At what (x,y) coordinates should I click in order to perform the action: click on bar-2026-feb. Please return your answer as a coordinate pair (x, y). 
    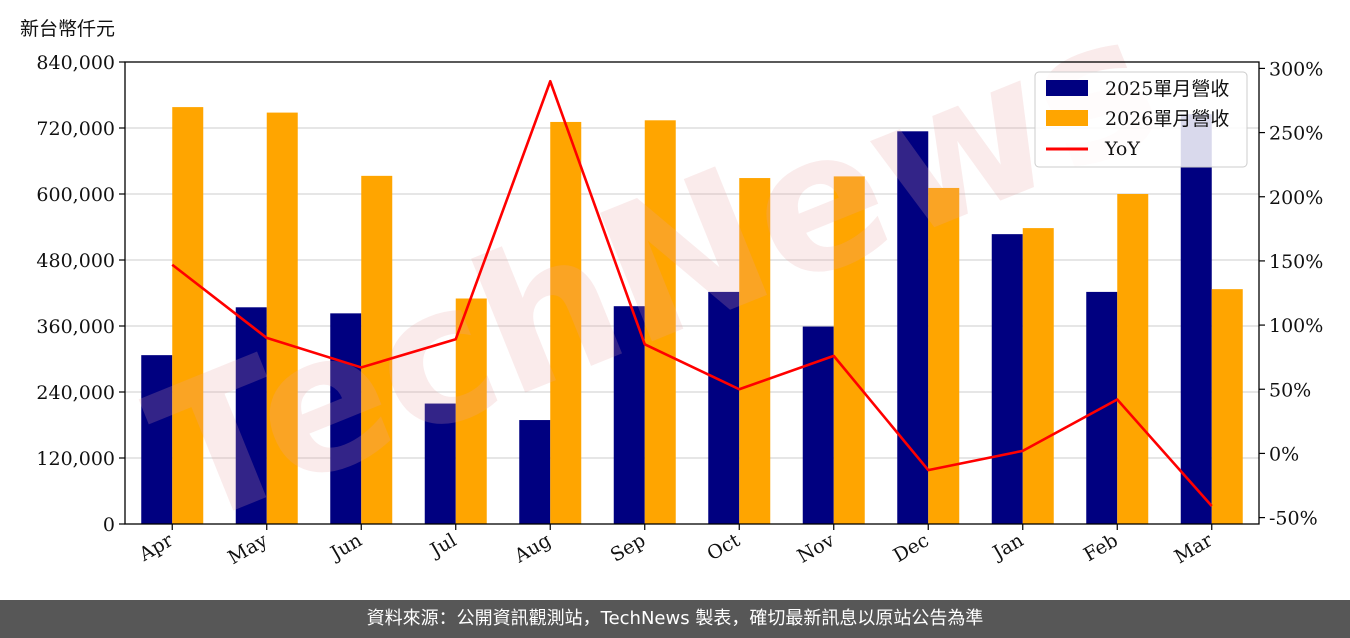
    Looking at the image, I should click on (1133, 359).